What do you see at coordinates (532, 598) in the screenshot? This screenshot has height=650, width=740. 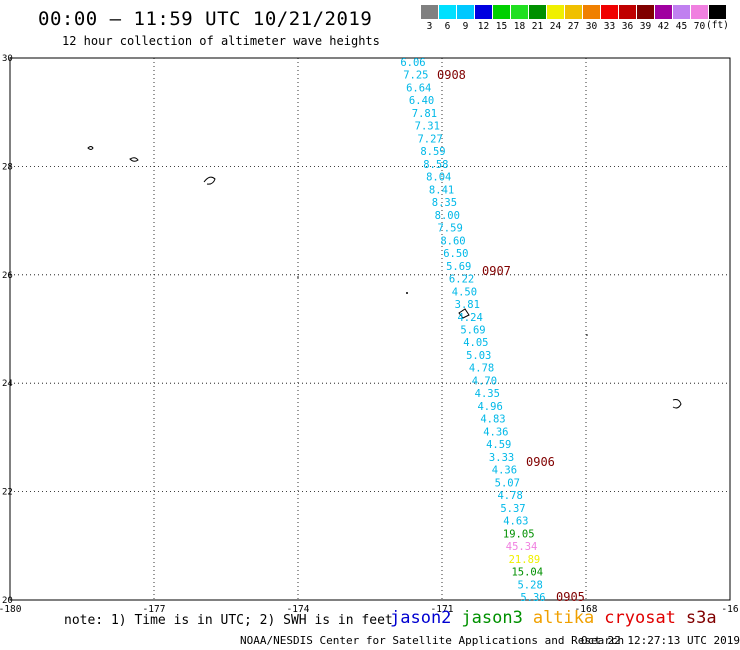 I see `data-point-label: 5.36` at bounding box center [532, 598].